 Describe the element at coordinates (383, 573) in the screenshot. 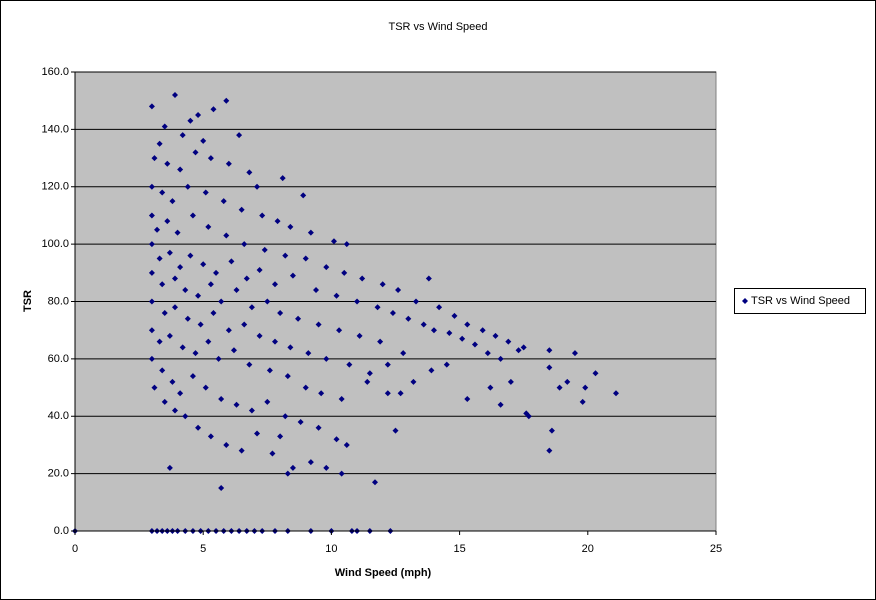

I see `x-axis-title: Wind Speed (mph)` at that location.